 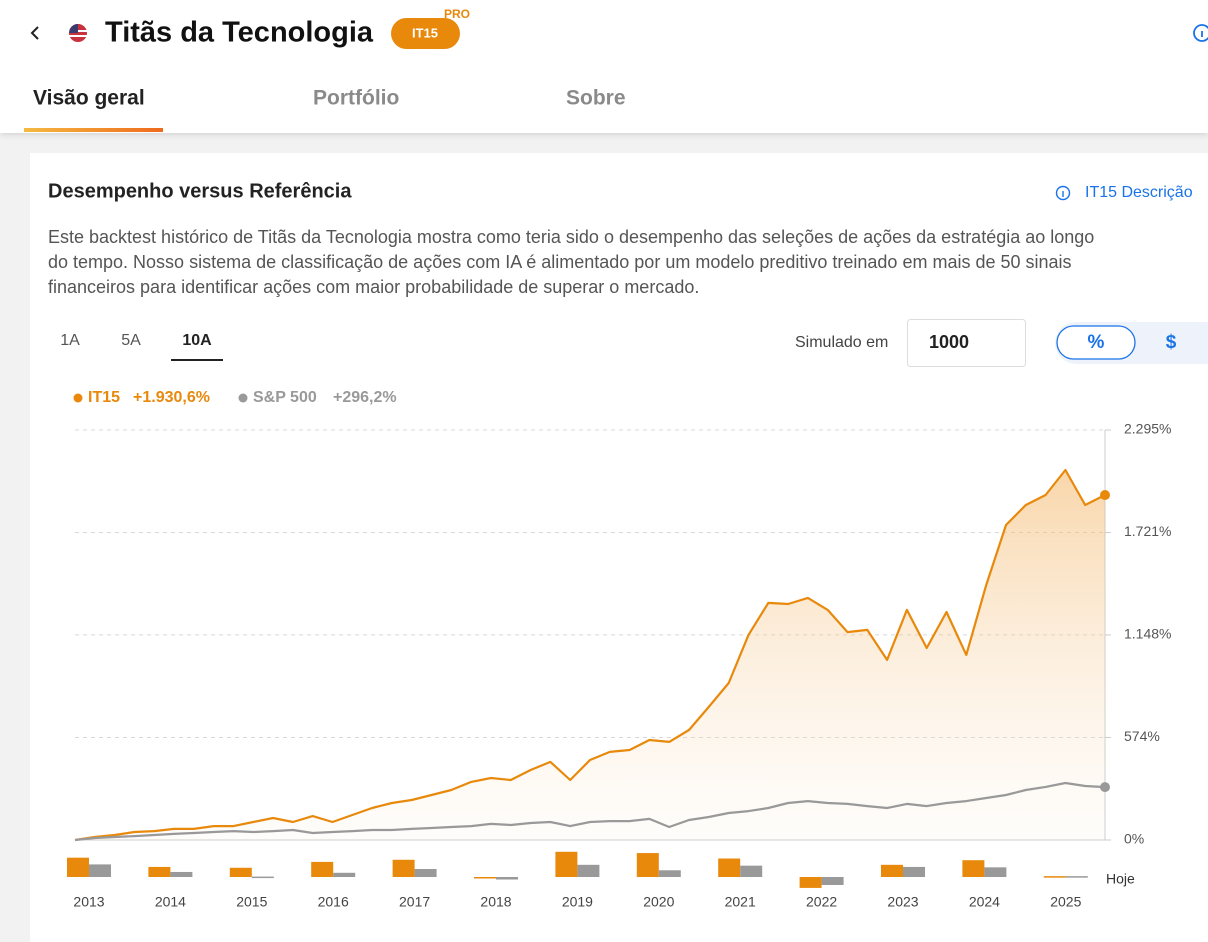 What do you see at coordinates (1171, 342) in the screenshot?
I see `unit-option: $` at bounding box center [1171, 342].